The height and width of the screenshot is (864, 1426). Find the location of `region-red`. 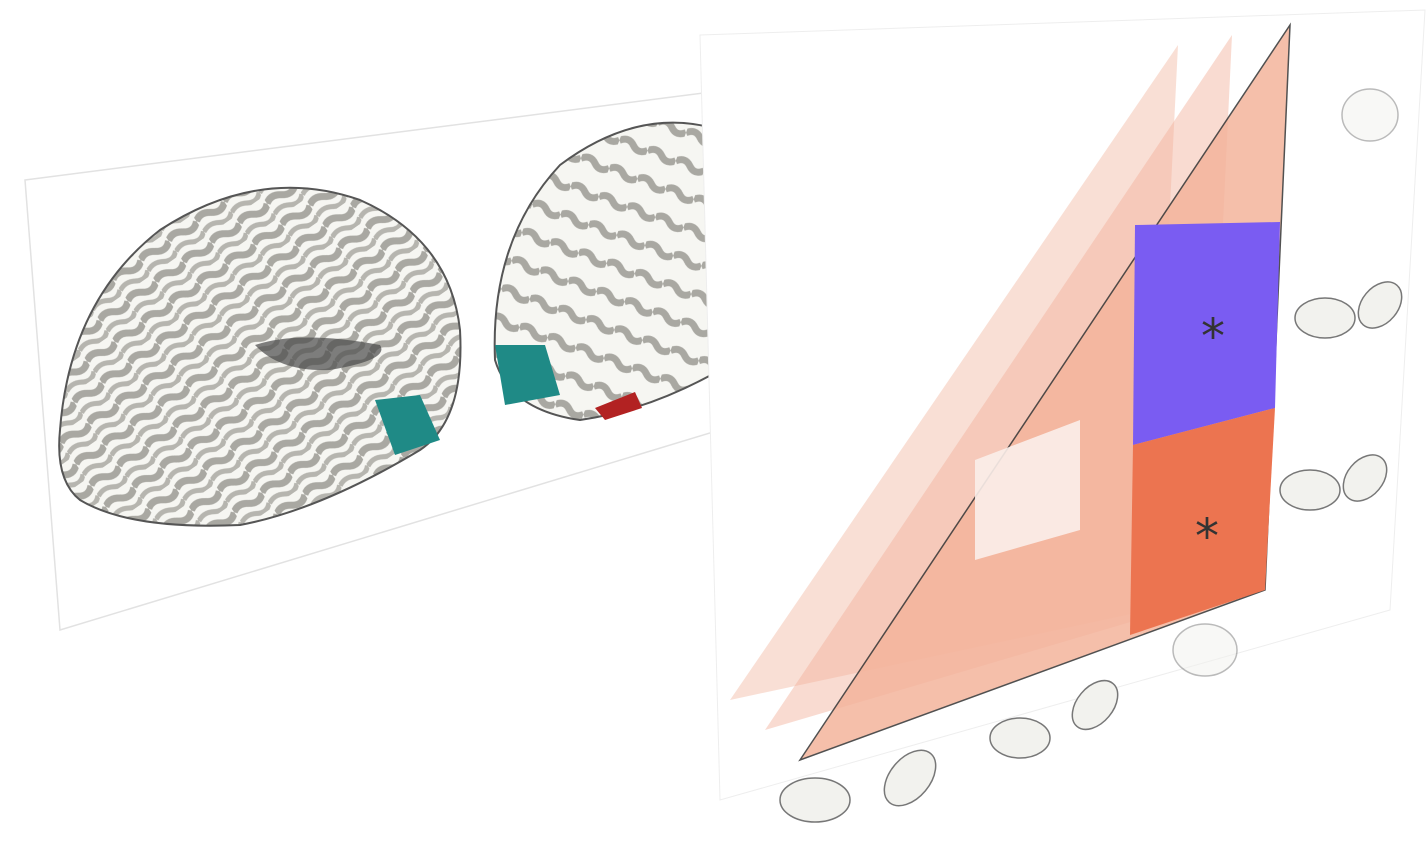

region-red is located at coordinates (618, 406).